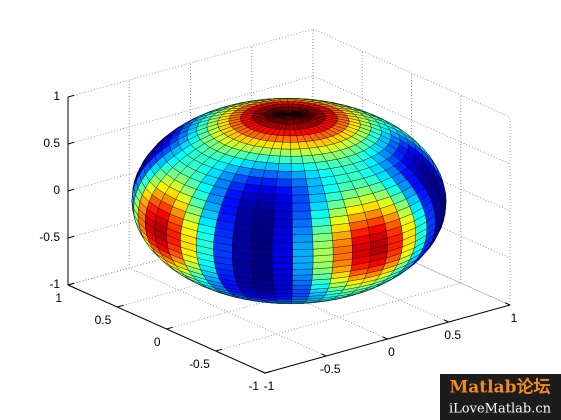  What do you see at coordinates (330, 369) in the screenshot?
I see `x-tick-label: -0.5` at bounding box center [330, 369].